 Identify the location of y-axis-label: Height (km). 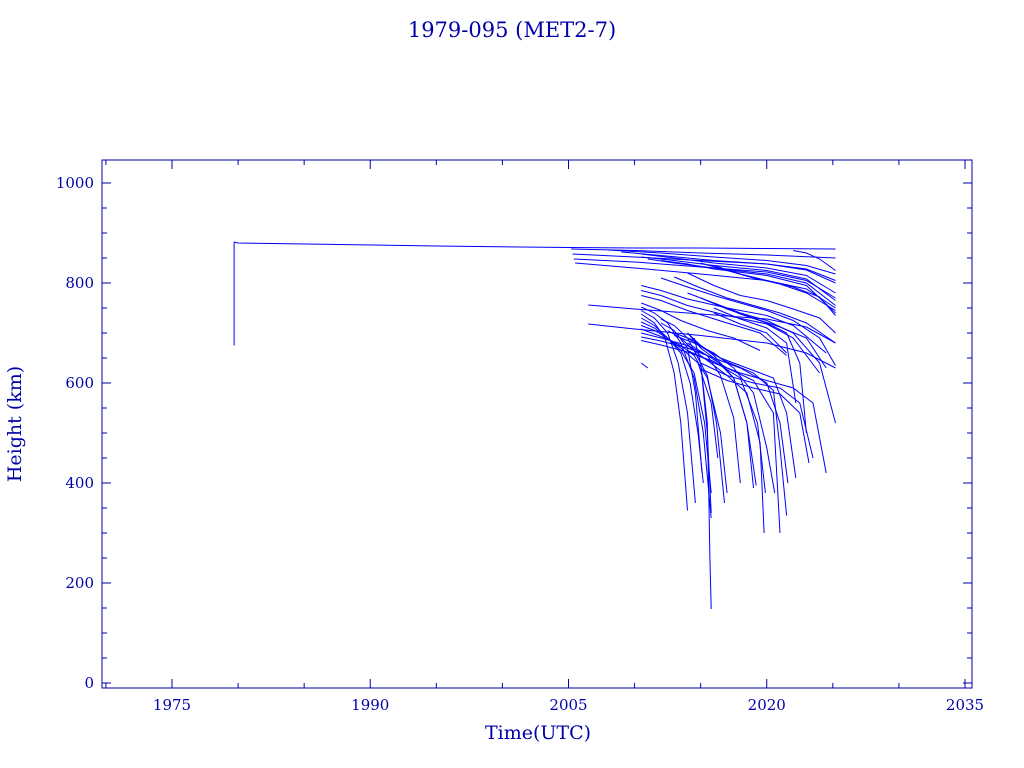
(15, 424).